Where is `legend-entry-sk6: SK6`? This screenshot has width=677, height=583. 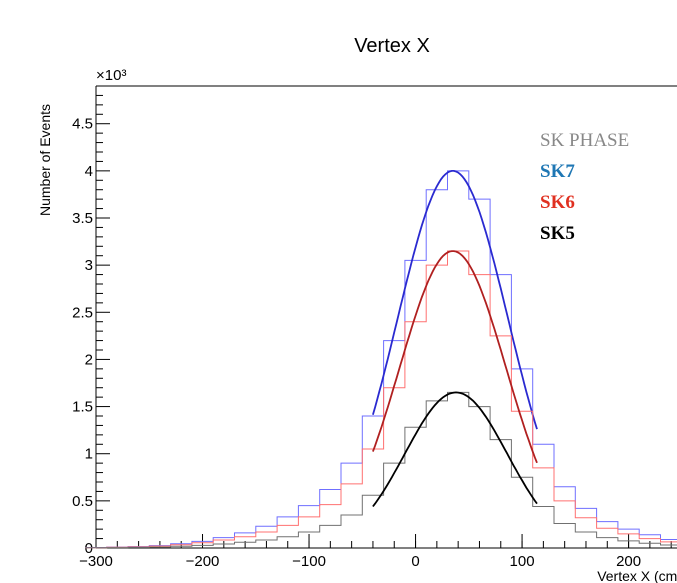
legend-entry-sk6: SK6 is located at coordinates (557, 202).